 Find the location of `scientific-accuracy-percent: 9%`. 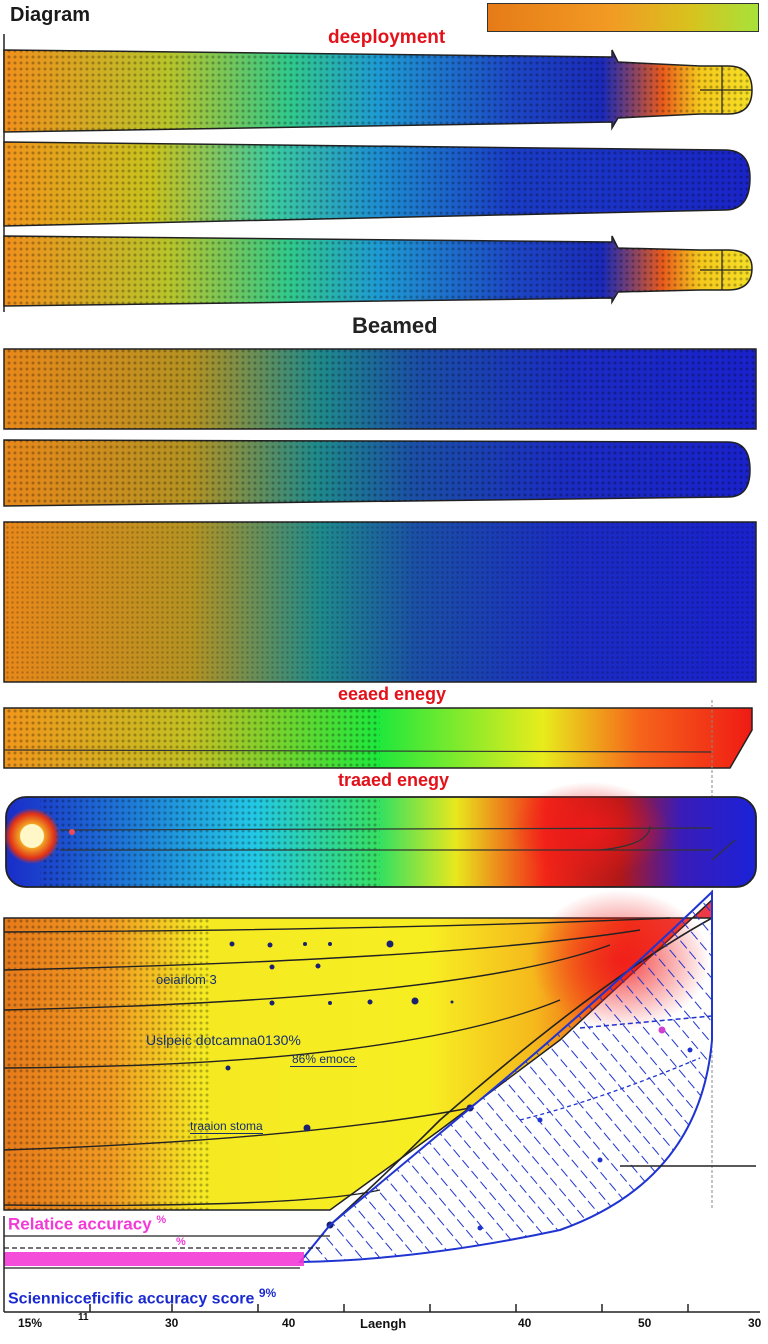

scientific-accuracy-percent: 9% is located at coordinates (267, 1293).